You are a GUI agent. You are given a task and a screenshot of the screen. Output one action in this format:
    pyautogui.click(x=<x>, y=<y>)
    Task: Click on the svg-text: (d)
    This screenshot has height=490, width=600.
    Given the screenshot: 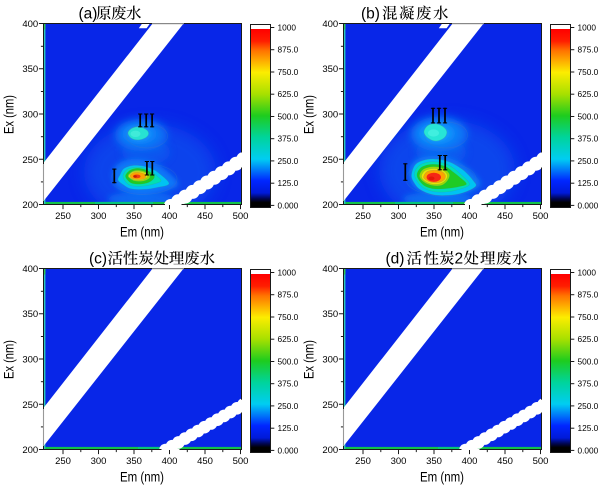 What is the action you would take?
    pyautogui.click(x=395, y=259)
    